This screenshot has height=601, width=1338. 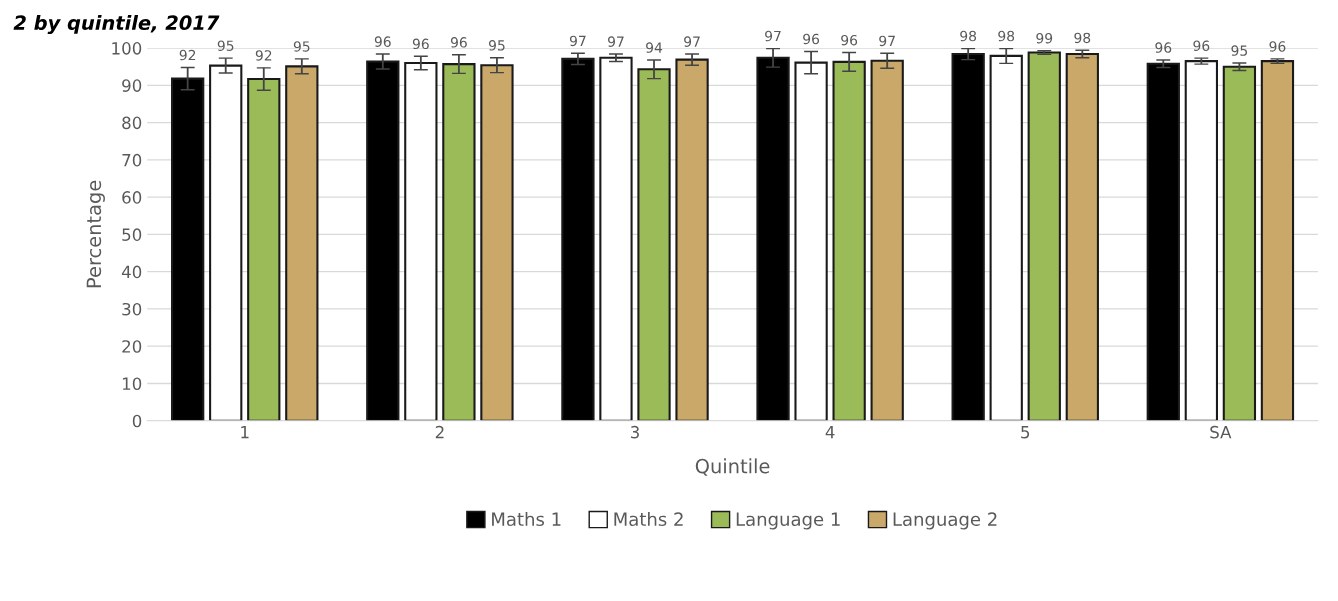 What do you see at coordinates (127, 48) in the screenshot?
I see `y-tick-label: 100` at bounding box center [127, 48].